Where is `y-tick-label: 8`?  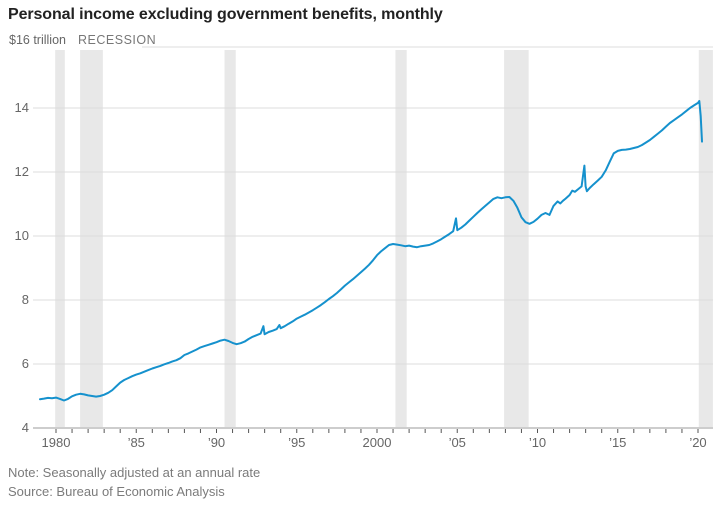 y-tick-label: 8 is located at coordinates (25, 299).